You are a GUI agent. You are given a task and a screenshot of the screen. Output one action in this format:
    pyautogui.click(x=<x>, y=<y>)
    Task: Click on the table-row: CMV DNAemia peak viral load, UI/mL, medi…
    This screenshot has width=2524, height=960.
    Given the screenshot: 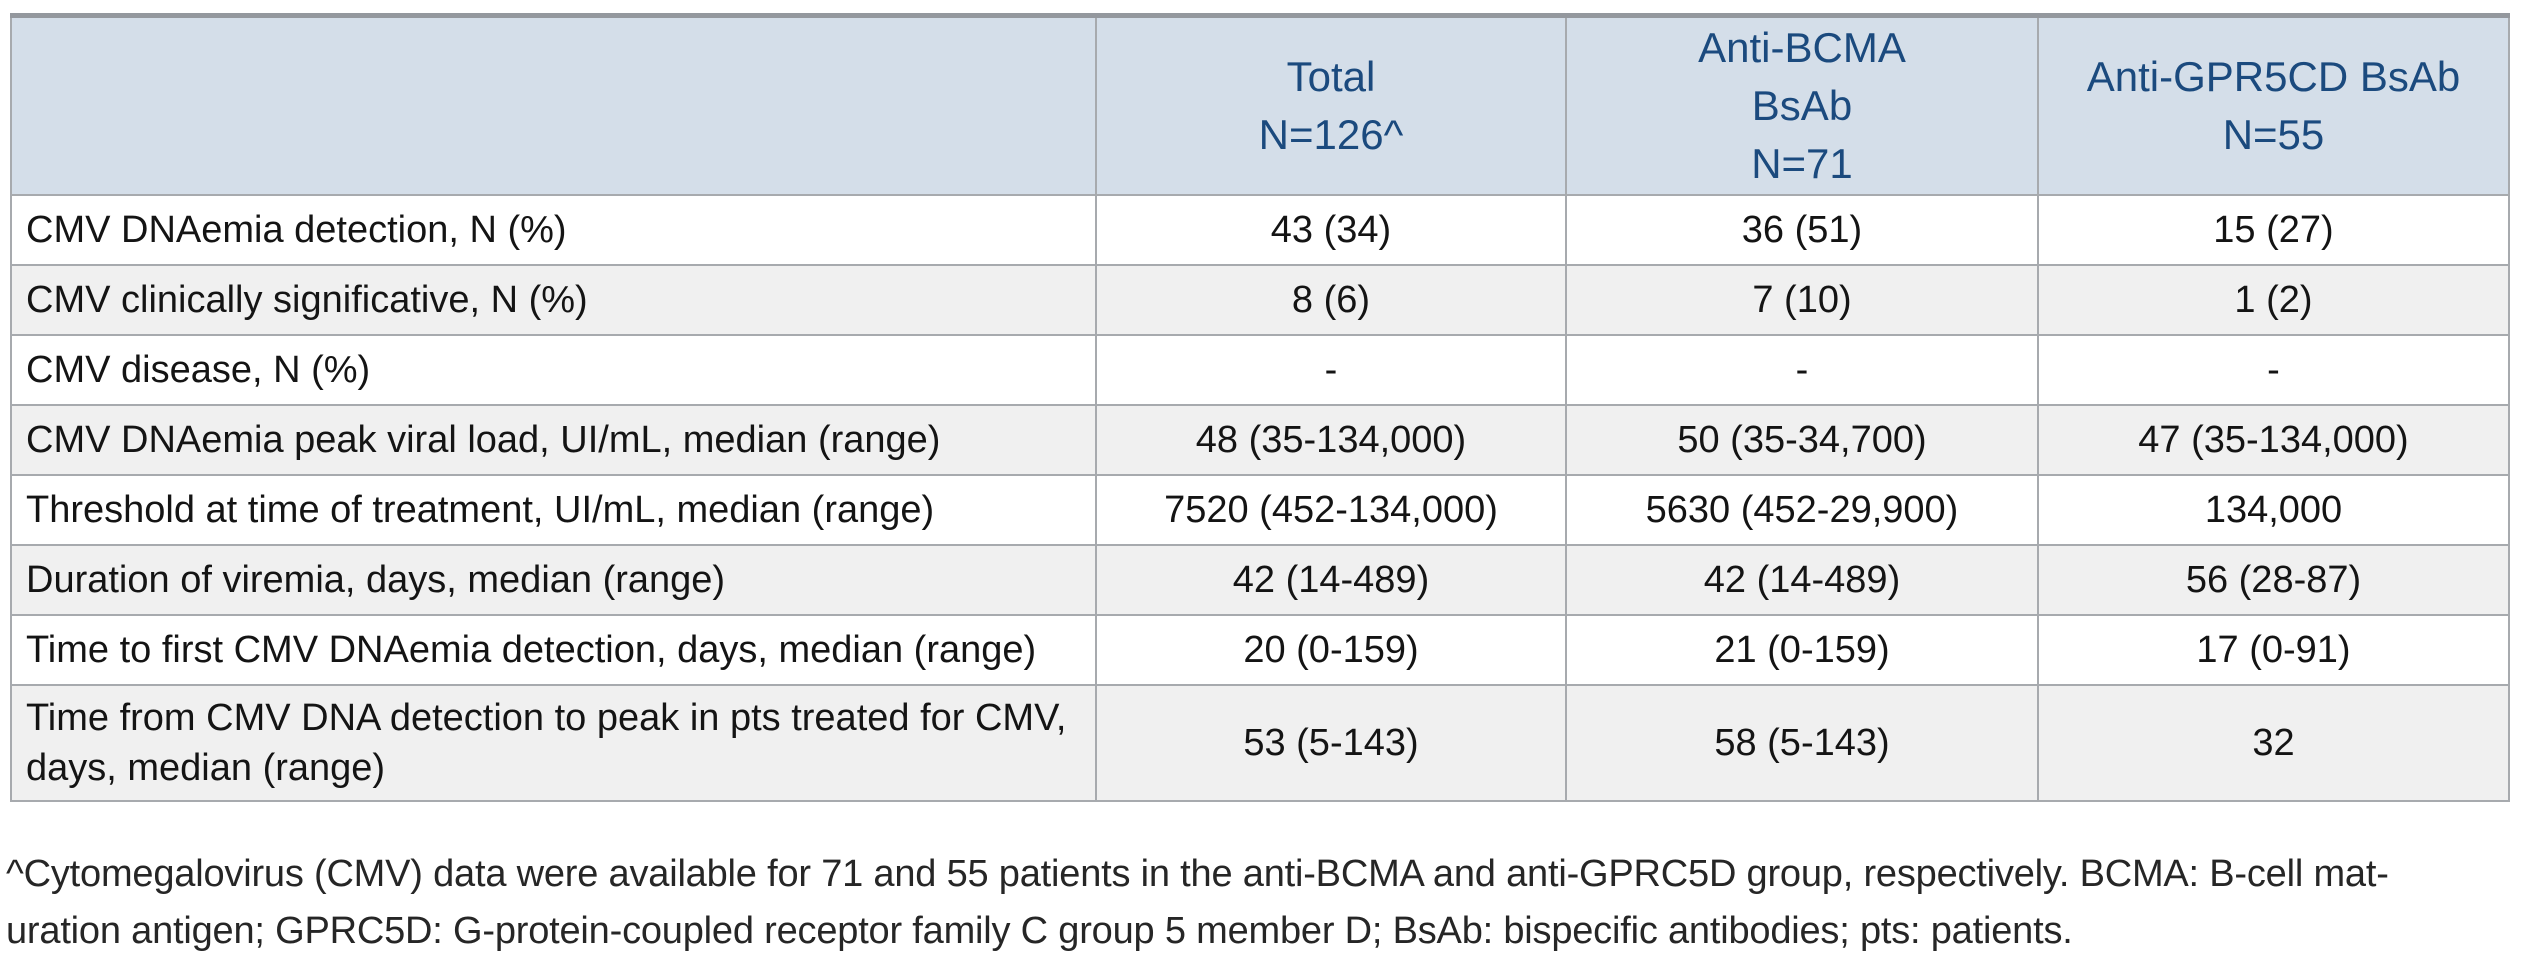 What is the action you would take?
    pyautogui.click(x=1260, y=440)
    